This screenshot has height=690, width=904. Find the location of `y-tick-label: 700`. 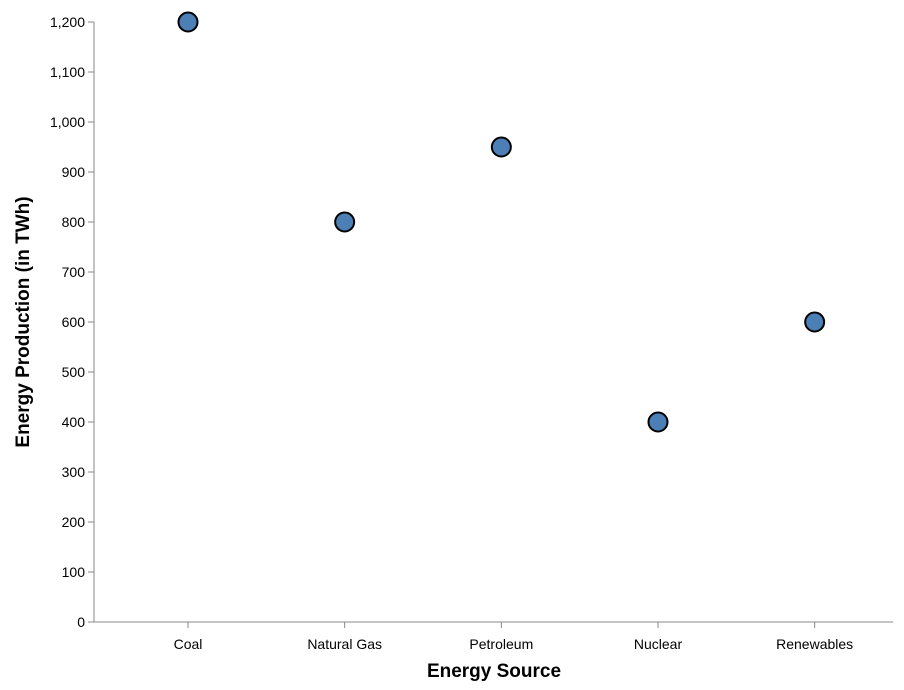

y-tick-label: 700 is located at coordinates (74, 272).